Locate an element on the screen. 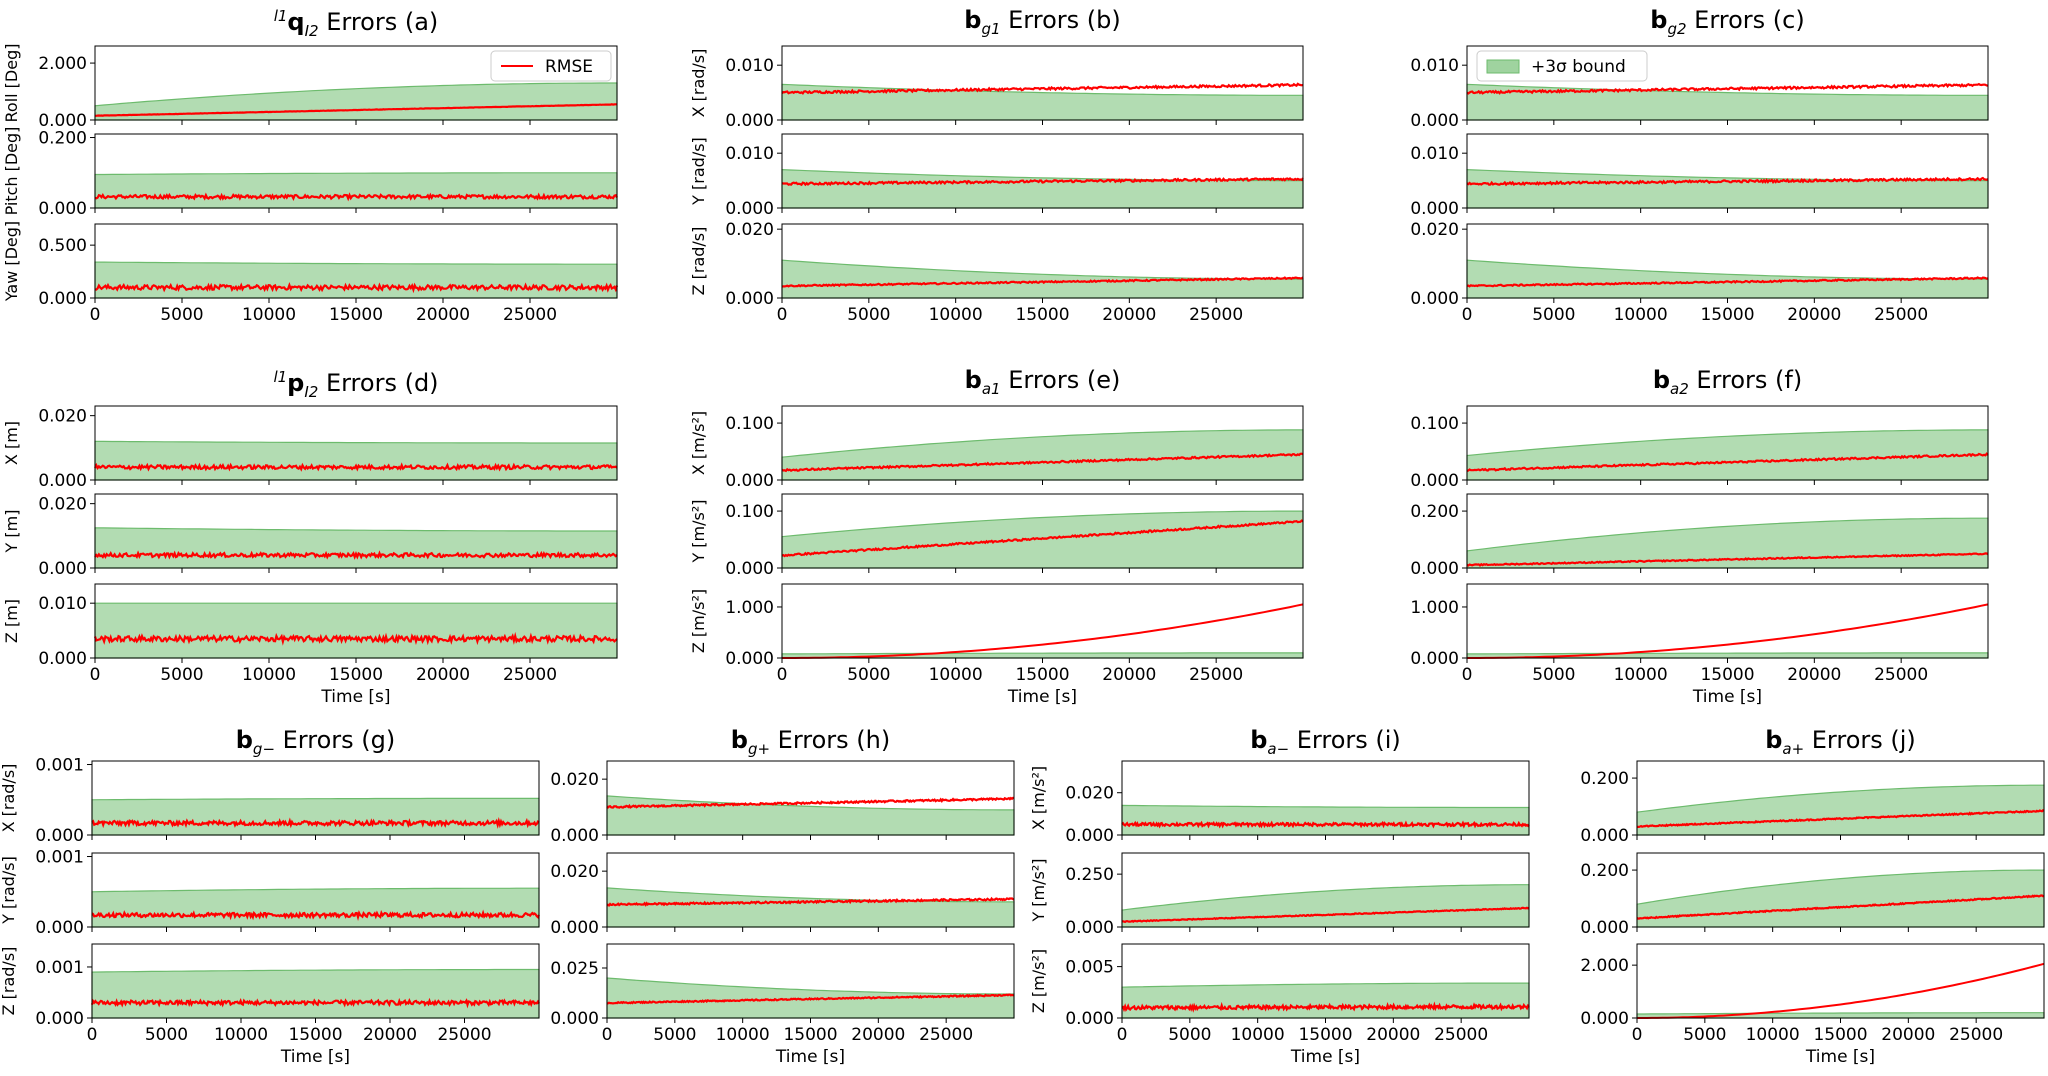 This screenshot has height=1076, width=2048. axes-j-0: 0.000 0.200 is located at coordinates (1812, 803).